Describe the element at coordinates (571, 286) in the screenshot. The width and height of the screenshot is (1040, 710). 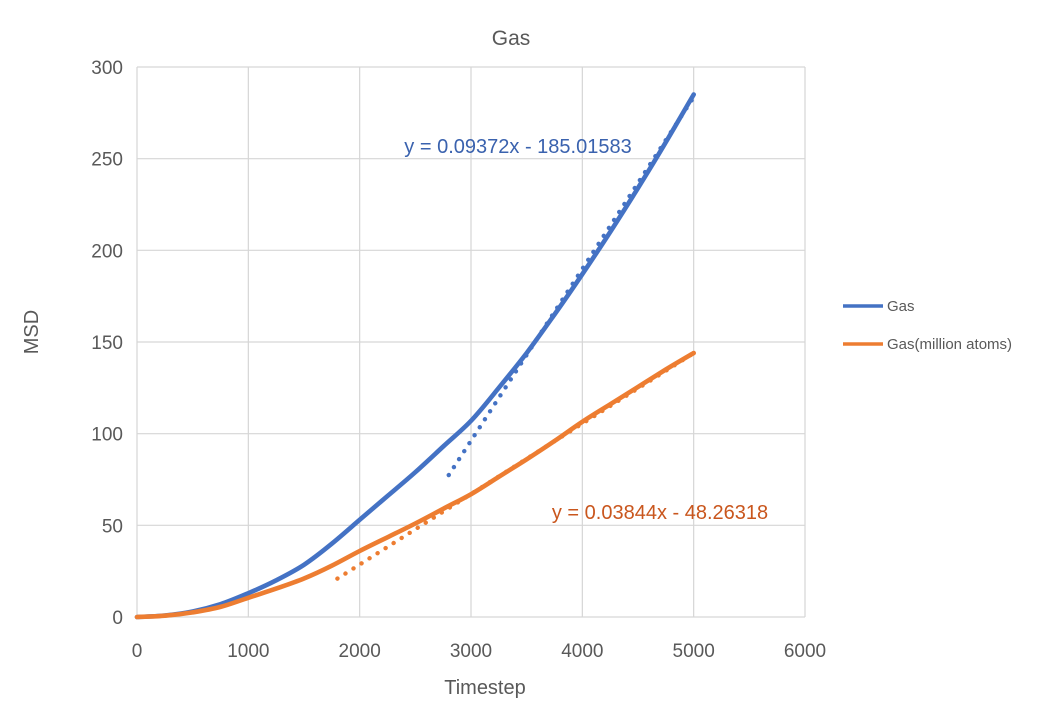
I see `trendline-gas` at that location.